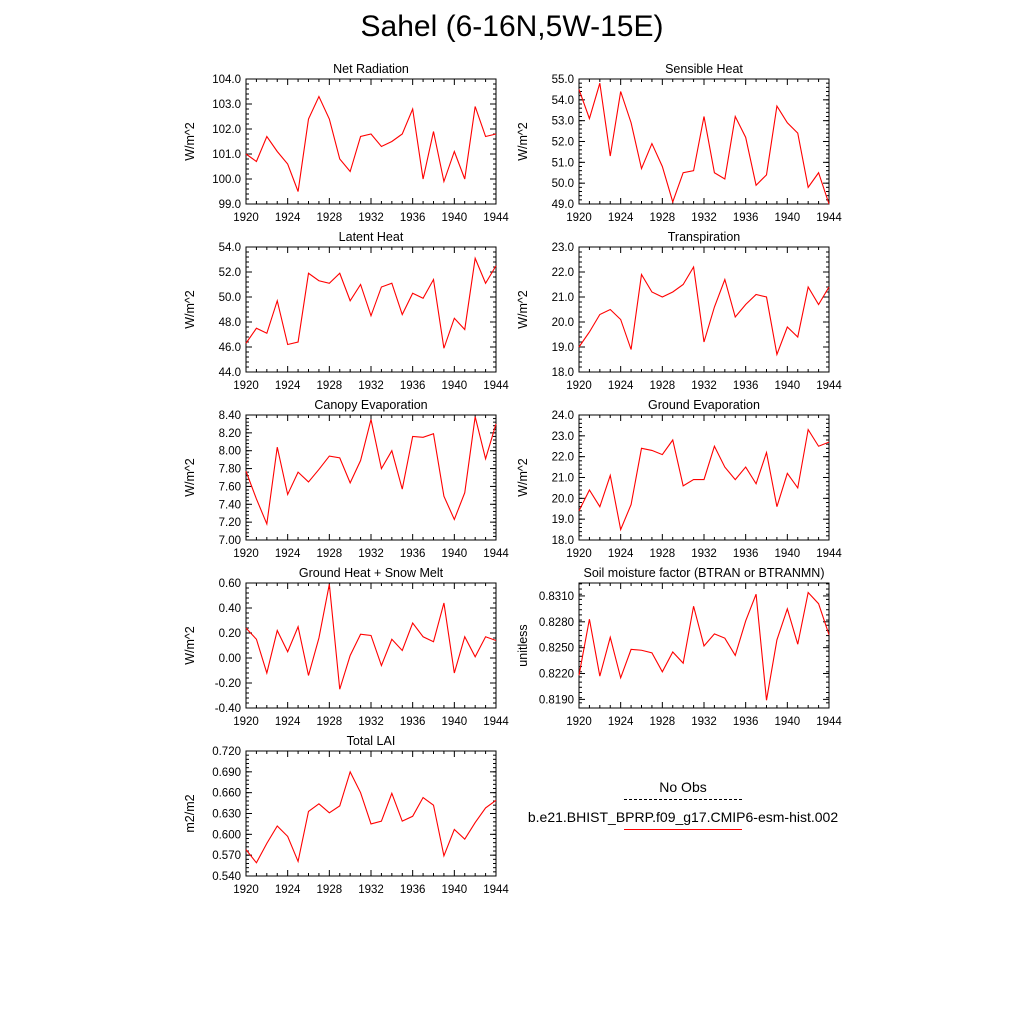 This screenshot has width=1024, height=1024. Describe the element at coordinates (230, 470) in the screenshot. I see `y-tick-label: 7.80` at that location.